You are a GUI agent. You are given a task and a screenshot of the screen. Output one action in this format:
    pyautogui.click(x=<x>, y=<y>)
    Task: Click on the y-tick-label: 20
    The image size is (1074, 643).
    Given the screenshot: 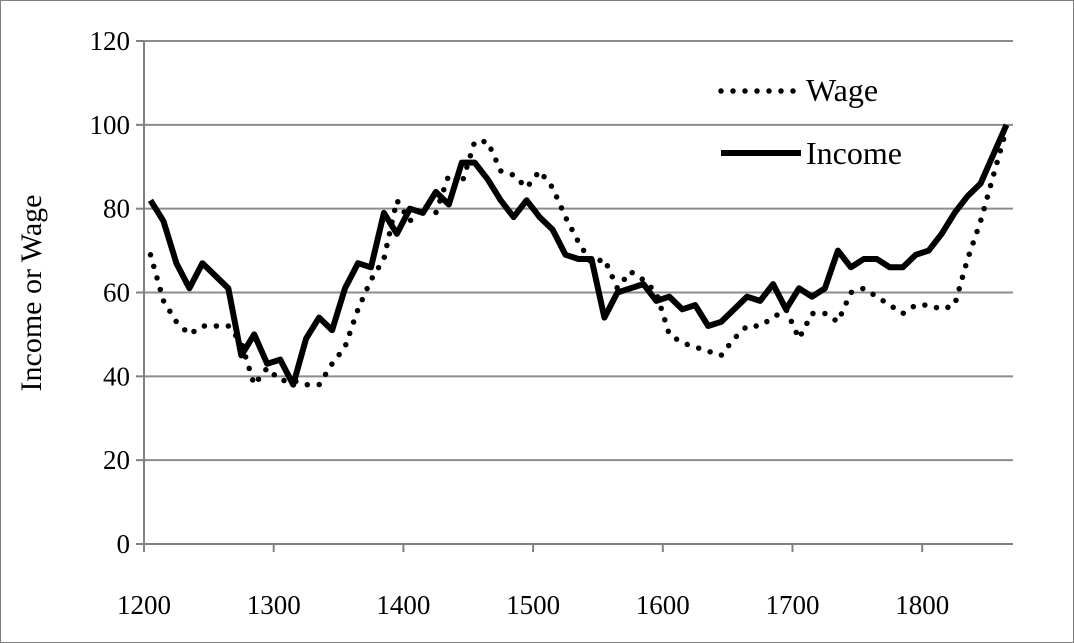 What is the action you would take?
    pyautogui.click(x=116, y=460)
    